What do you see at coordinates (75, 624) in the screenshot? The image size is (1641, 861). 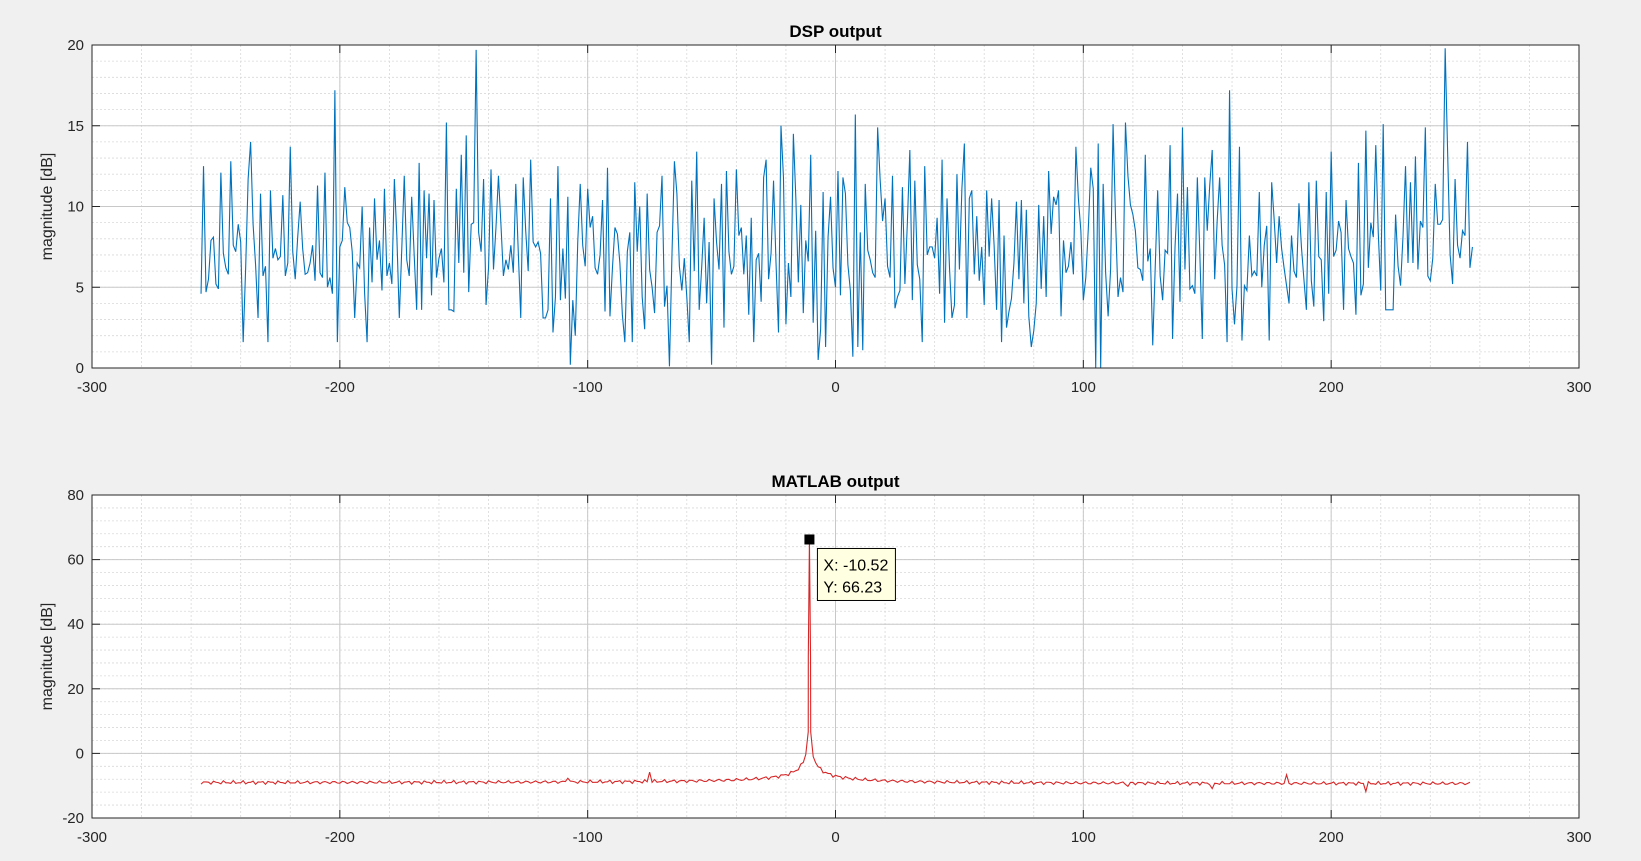 I see `y-tick-label: 40` at bounding box center [75, 624].